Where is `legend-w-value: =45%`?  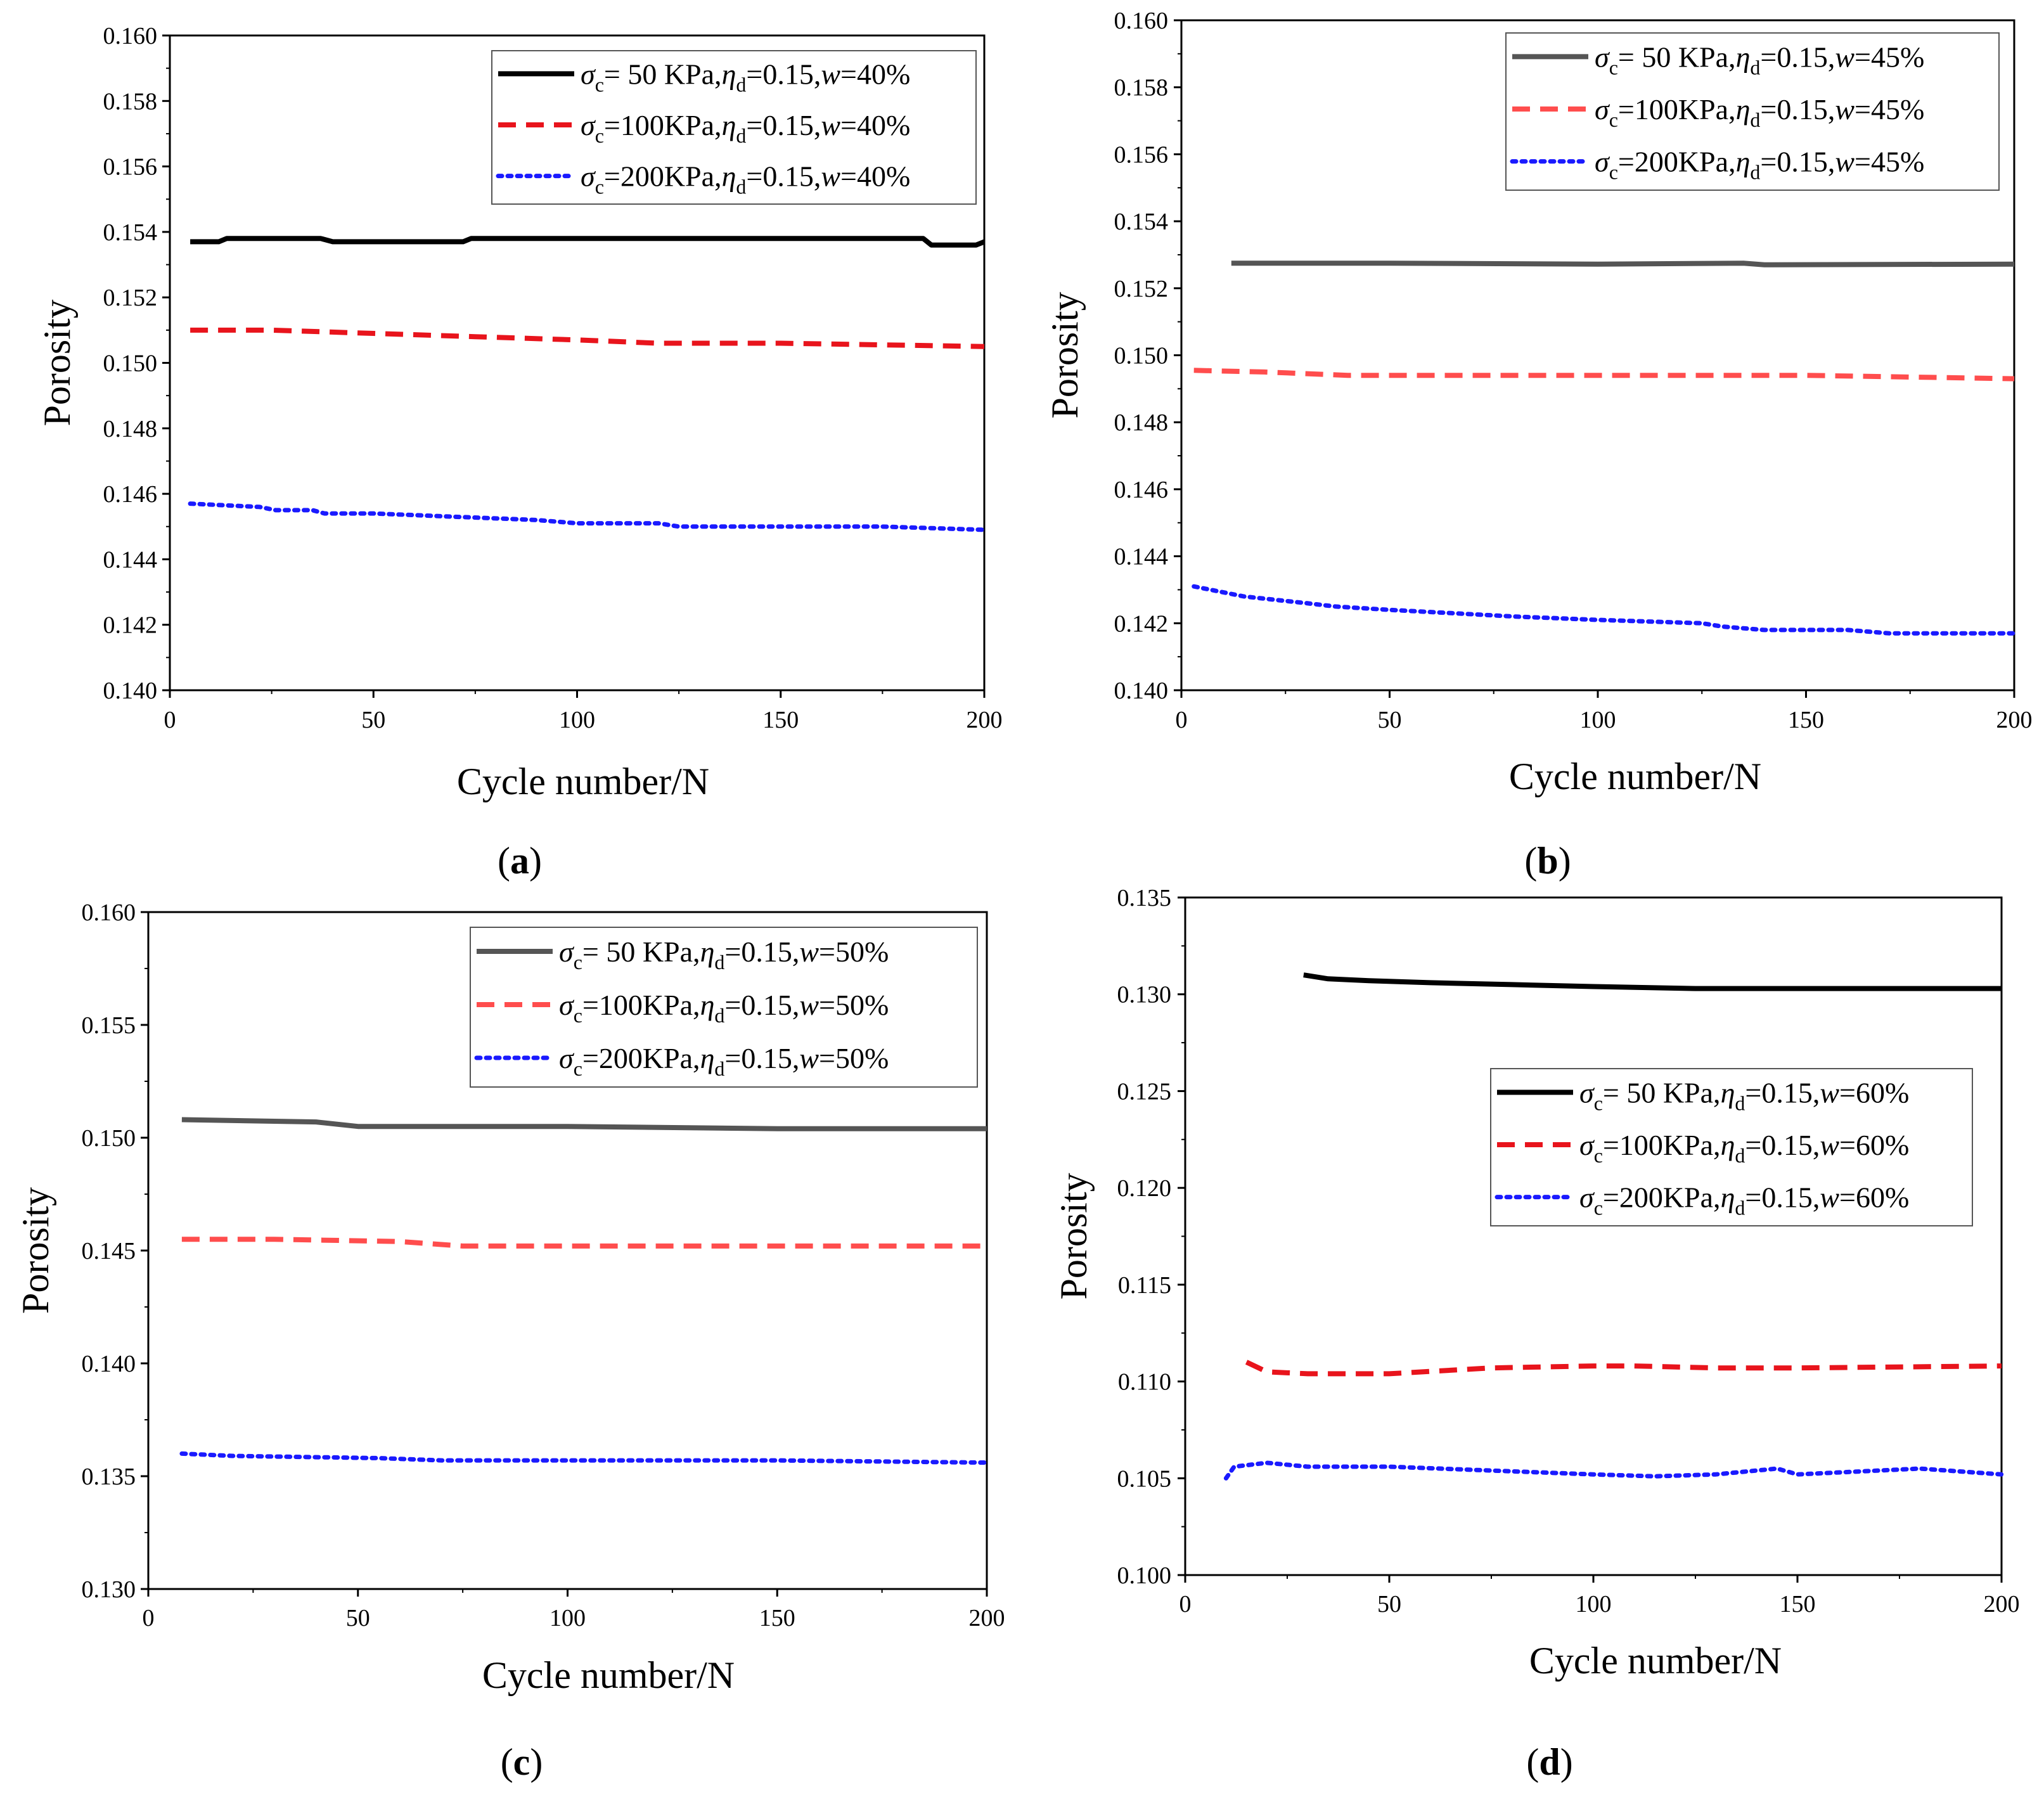
legend-w-value: =45% is located at coordinates (1889, 109).